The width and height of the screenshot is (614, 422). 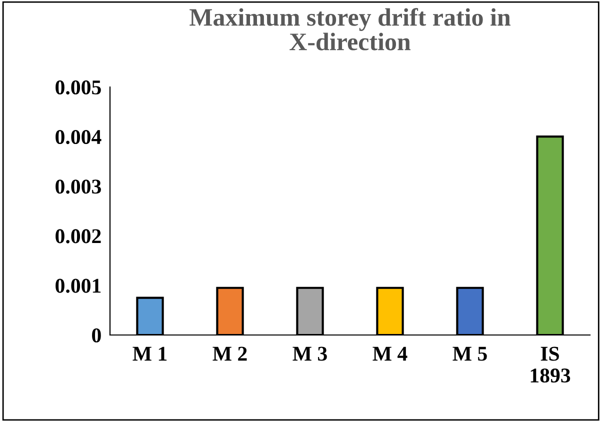 I want to click on y-tick-label: 0.001, so click(x=78, y=285).